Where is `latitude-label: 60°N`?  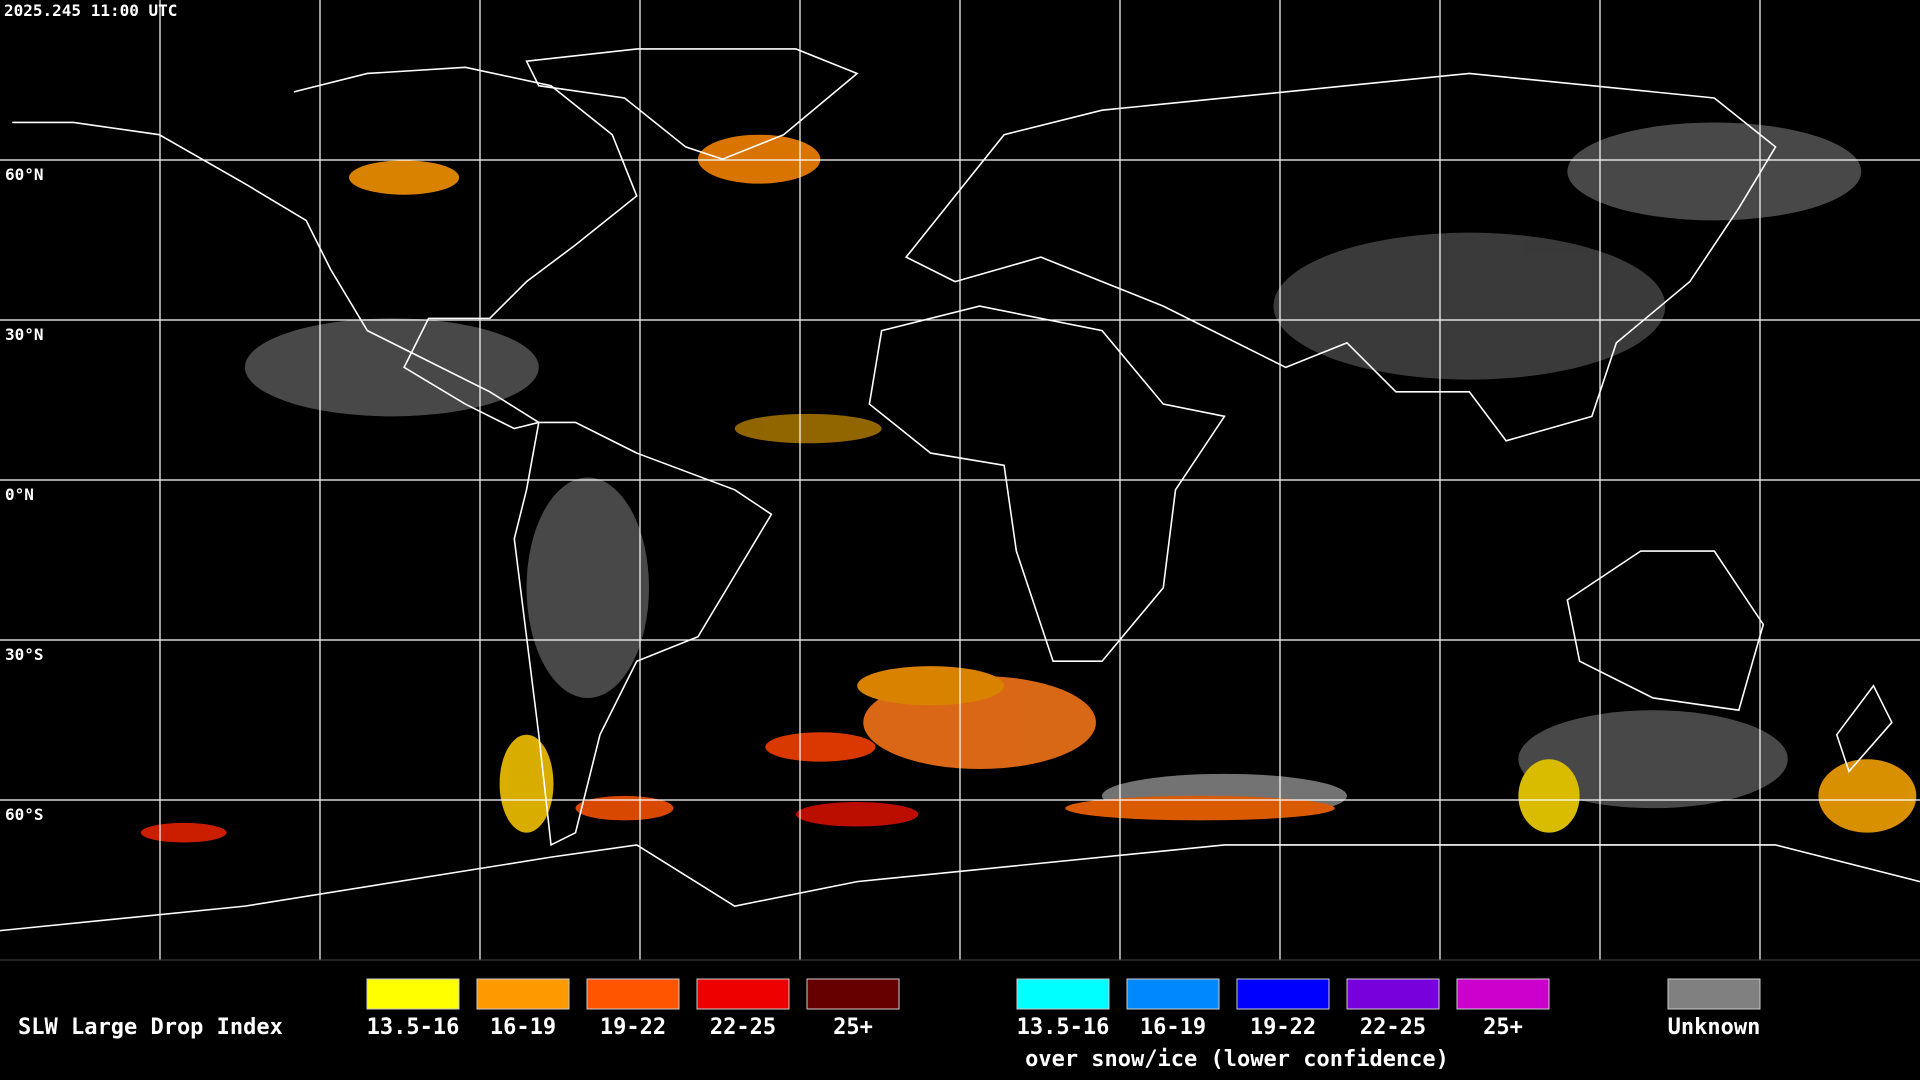 latitude-label: 60°N is located at coordinates (24, 174).